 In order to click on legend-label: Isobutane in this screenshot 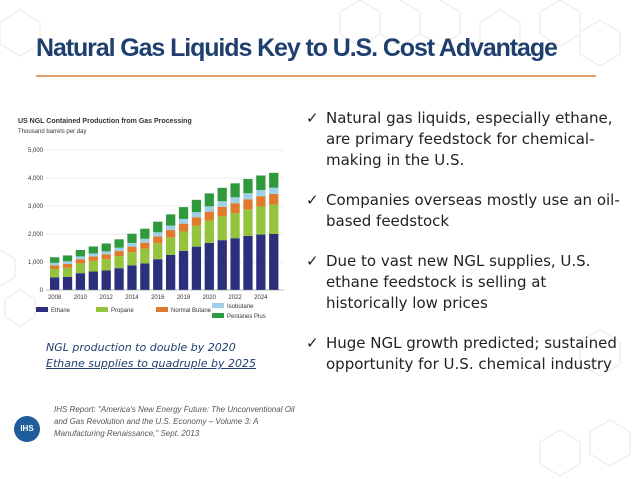, I will do `click(240, 307)`.